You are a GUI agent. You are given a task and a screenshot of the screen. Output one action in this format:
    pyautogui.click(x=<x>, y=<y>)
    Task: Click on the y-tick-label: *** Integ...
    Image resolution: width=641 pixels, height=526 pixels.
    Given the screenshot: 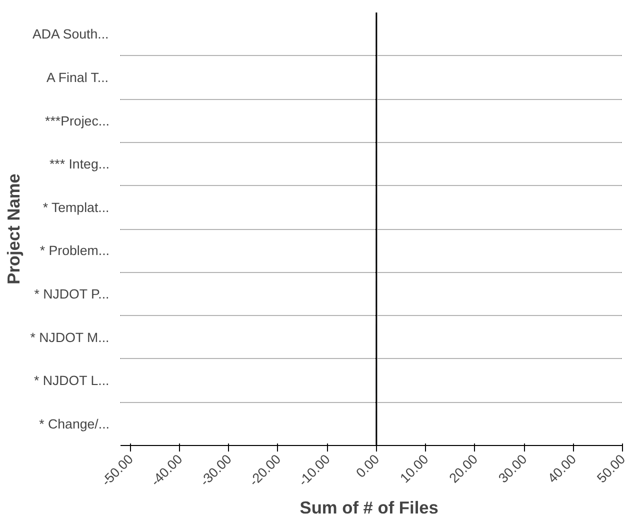 What is the action you would take?
    pyautogui.click(x=79, y=164)
    